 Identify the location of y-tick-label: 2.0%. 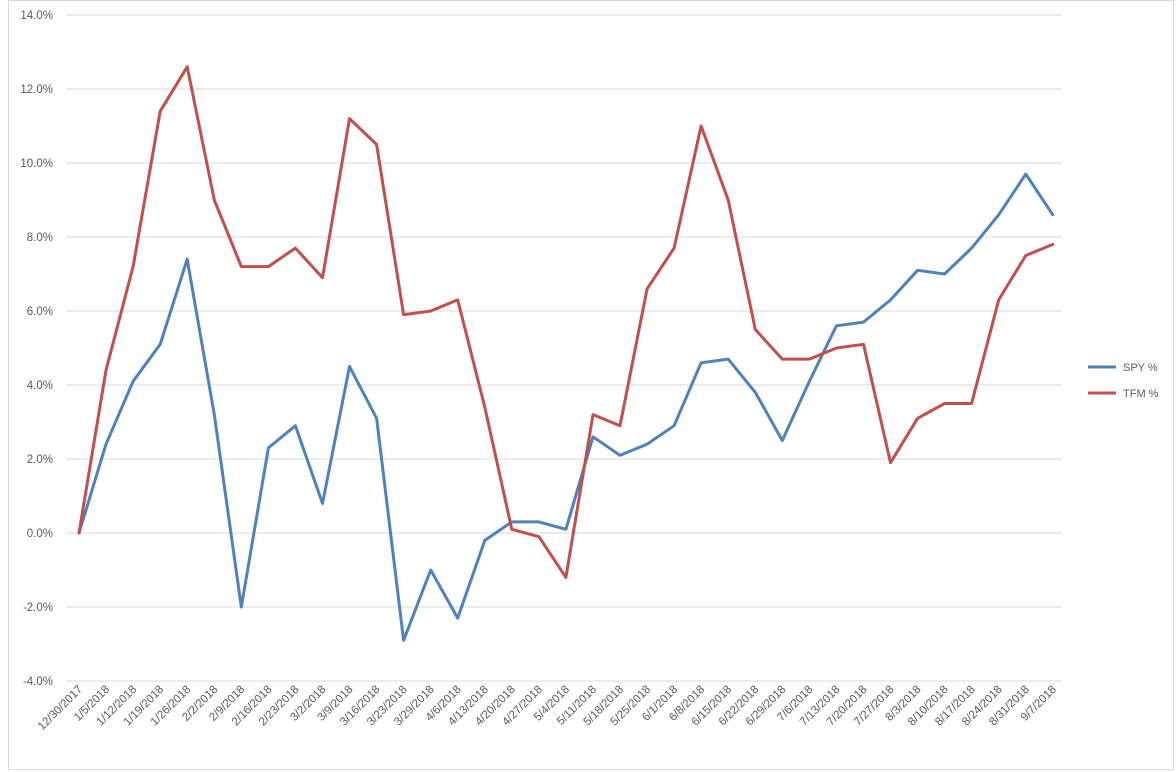
(40, 460).